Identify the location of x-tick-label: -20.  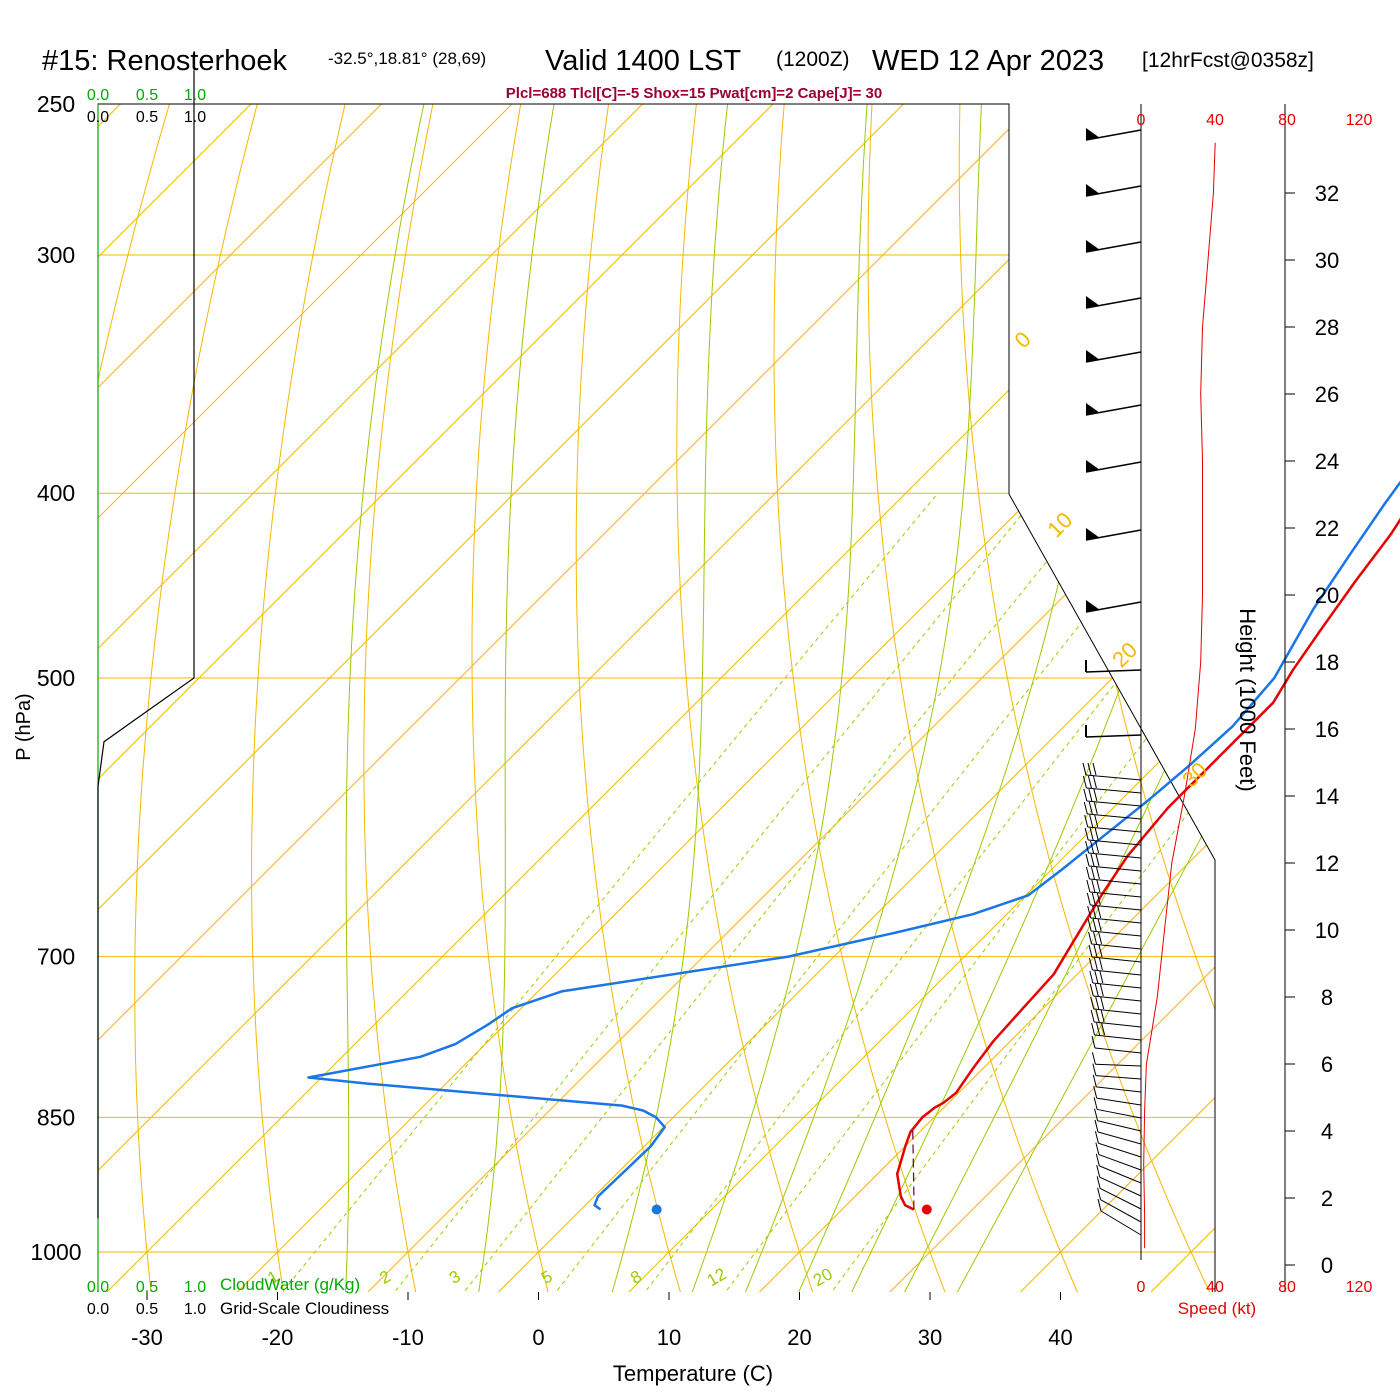
(278, 1337).